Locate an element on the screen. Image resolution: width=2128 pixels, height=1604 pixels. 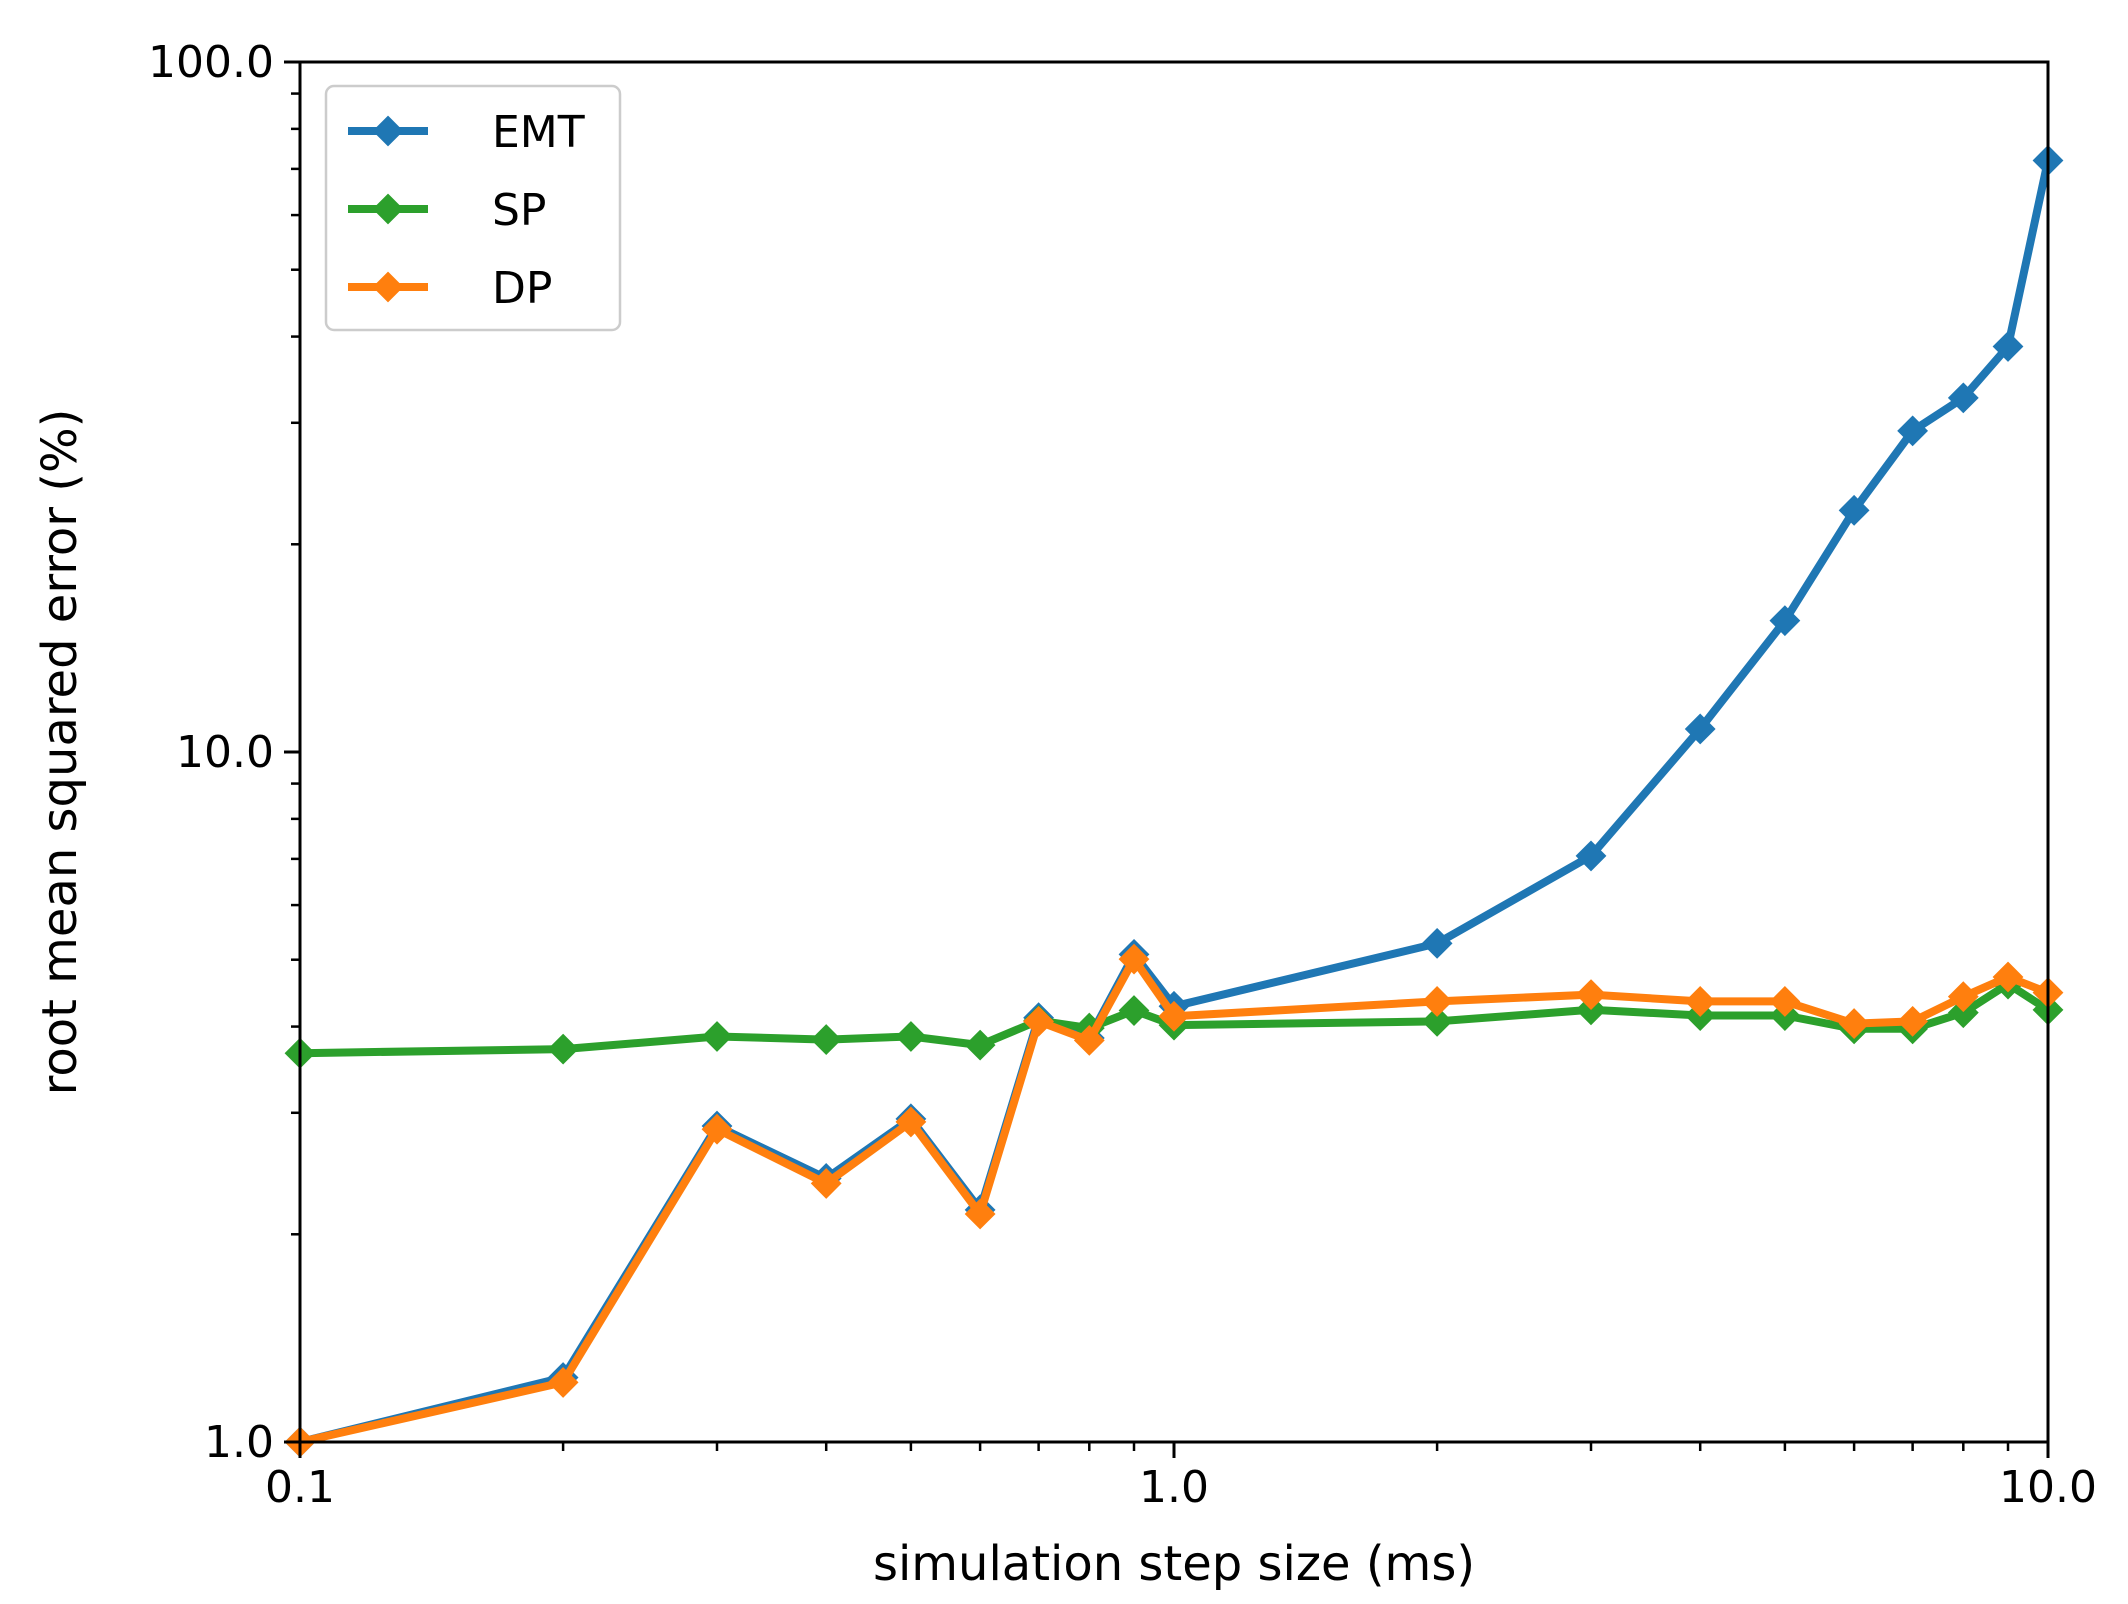
y-tick-label: 10.0 is located at coordinates (225, 752).